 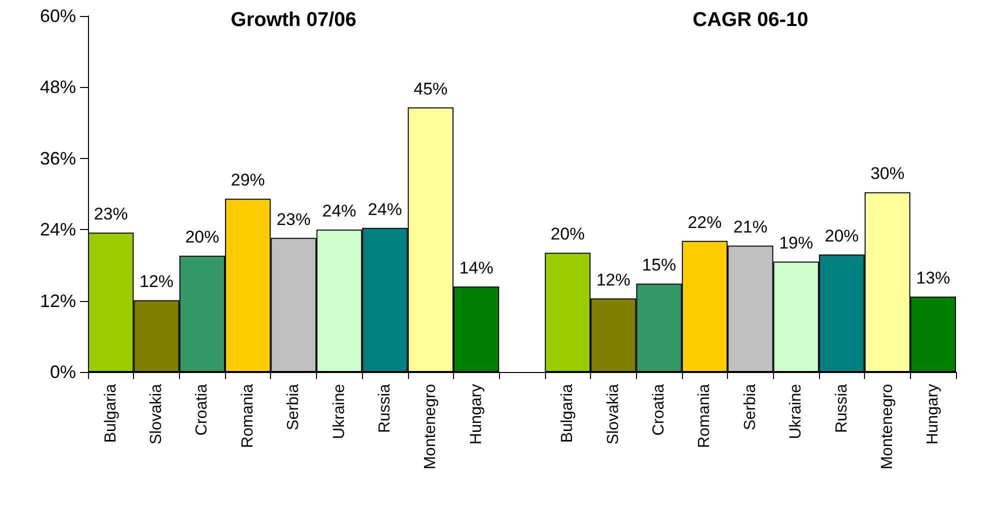 I want to click on data-label: 45%, so click(x=431, y=88).